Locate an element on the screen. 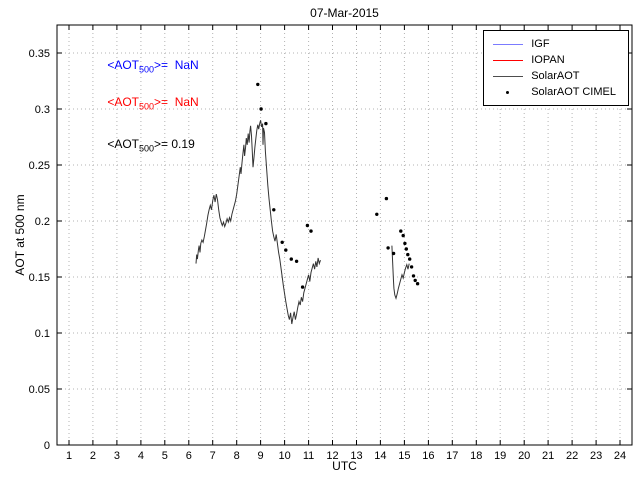 This screenshot has height=480, width=640. svg-text: 11 is located at coordinates (308, 456).